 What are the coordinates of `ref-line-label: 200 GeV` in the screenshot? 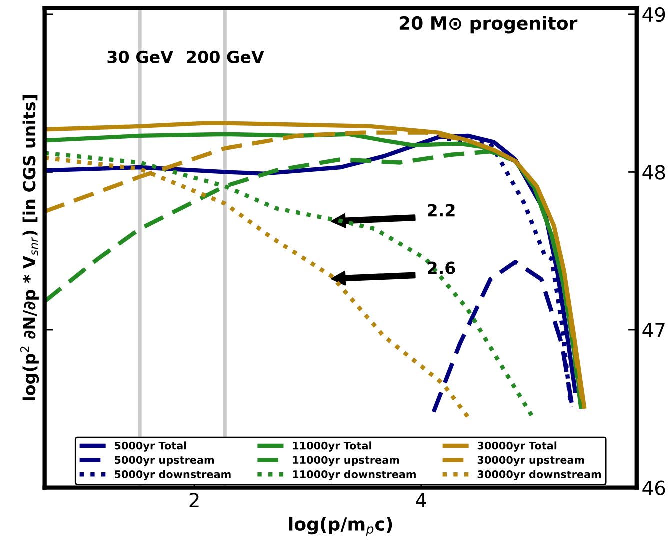 It's located at (225, 57).